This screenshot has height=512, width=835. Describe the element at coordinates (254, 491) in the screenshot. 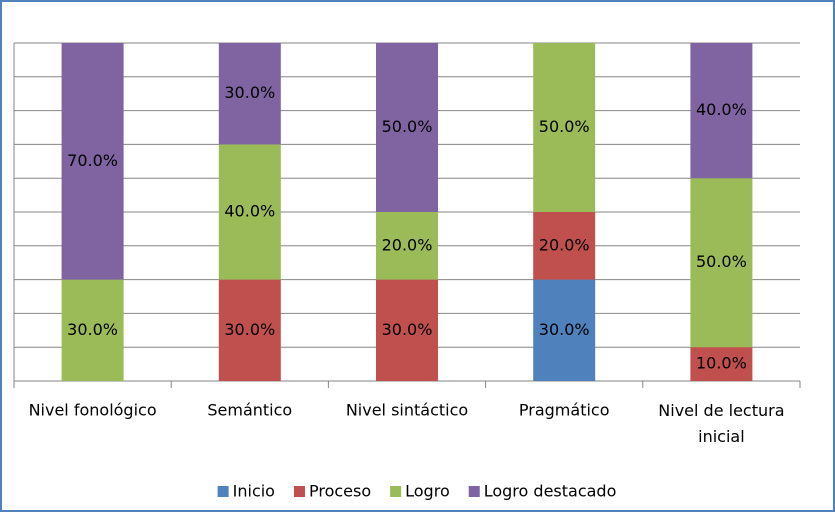

I see `legend-label: Inicio` at that location.